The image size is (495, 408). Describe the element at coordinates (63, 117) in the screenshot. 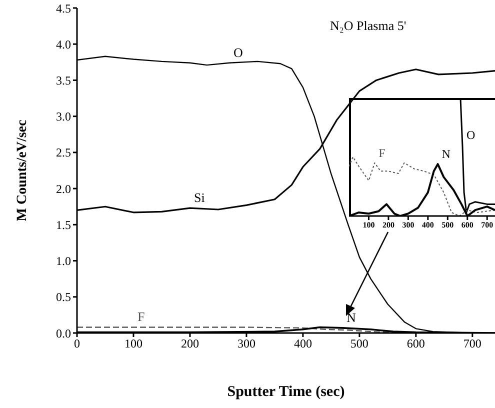

I see `y-tick-label: 3.0` at that location.